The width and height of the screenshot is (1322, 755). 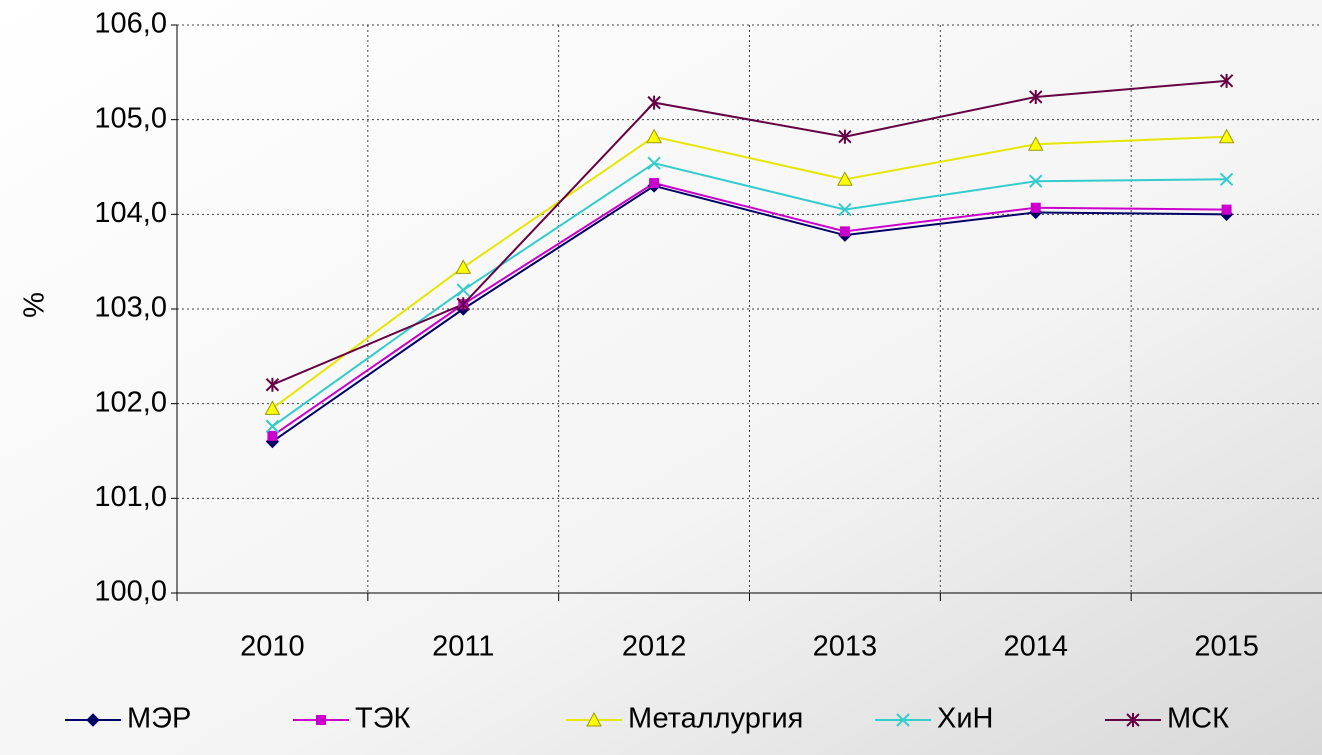 What do you see at coordinates (715, 719) in the screenshot?
I see `legend-label: Металлургия` at bounding box center [715, 719].